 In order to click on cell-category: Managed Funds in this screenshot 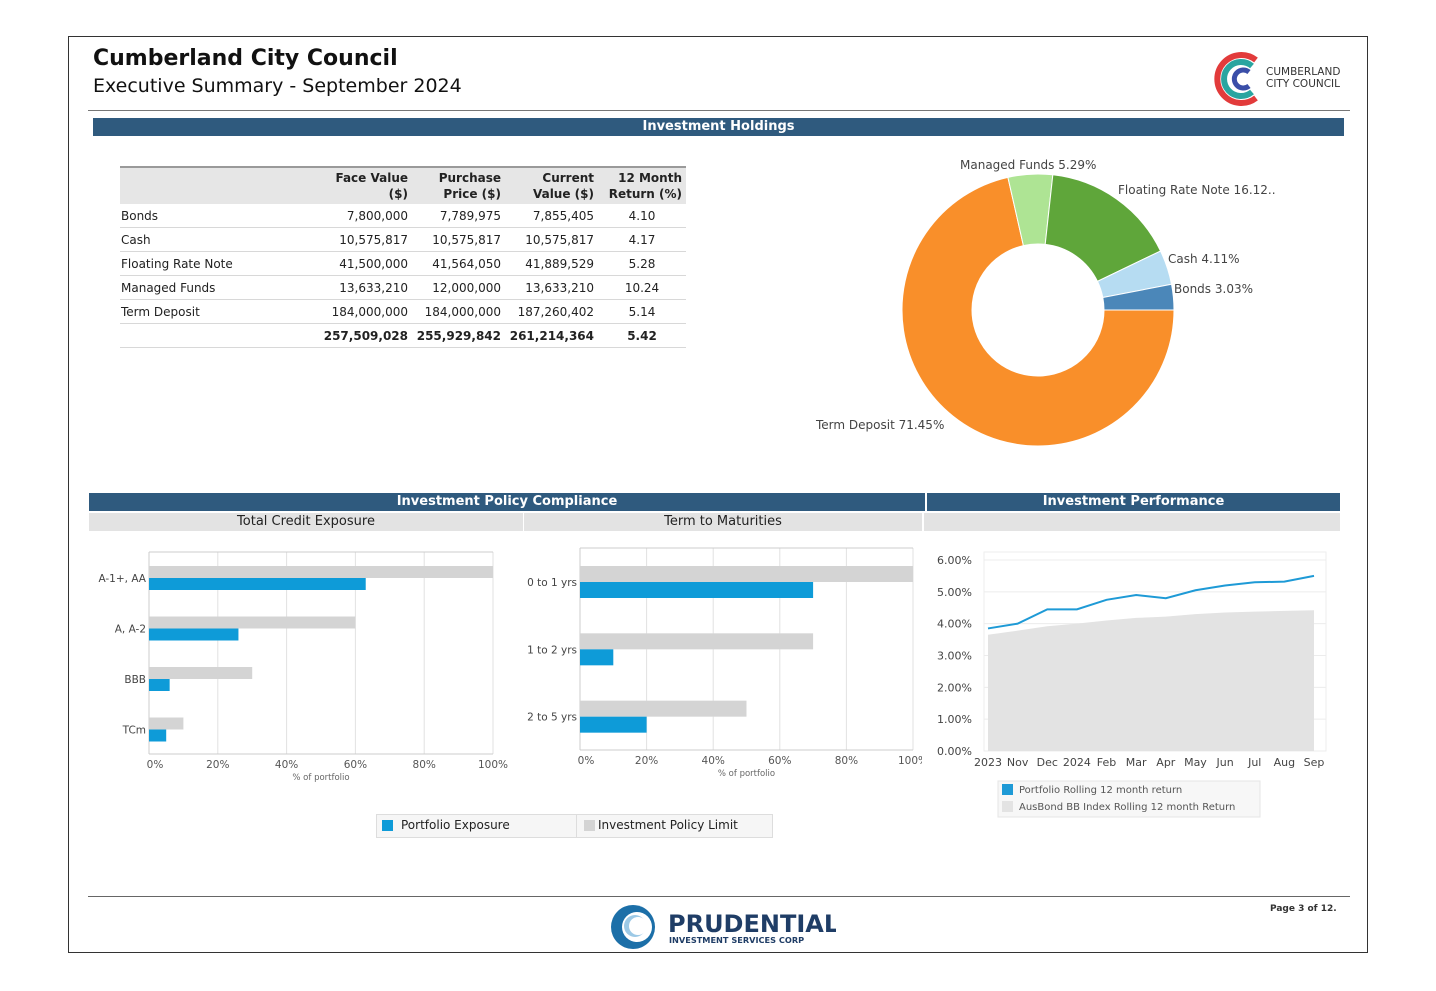, I will do `click(214, 287)`.